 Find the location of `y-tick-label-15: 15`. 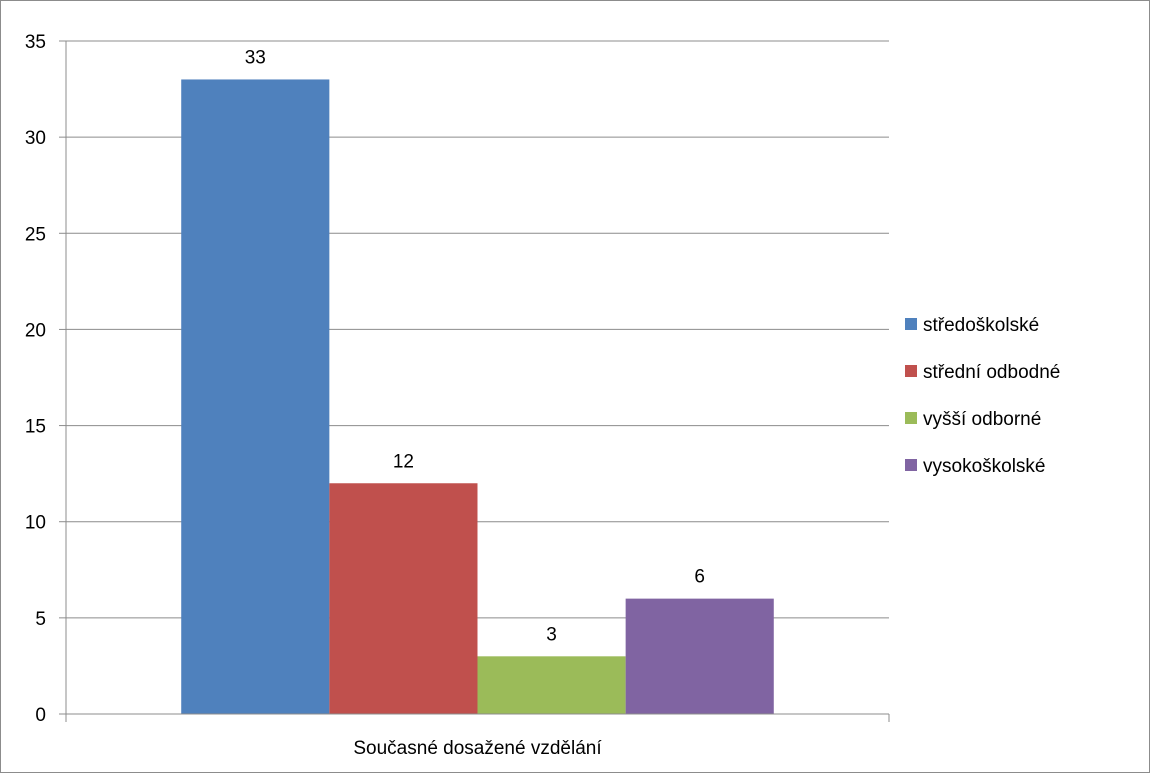

y-tick-label-15: 15 is located at coordinates (35, 427).